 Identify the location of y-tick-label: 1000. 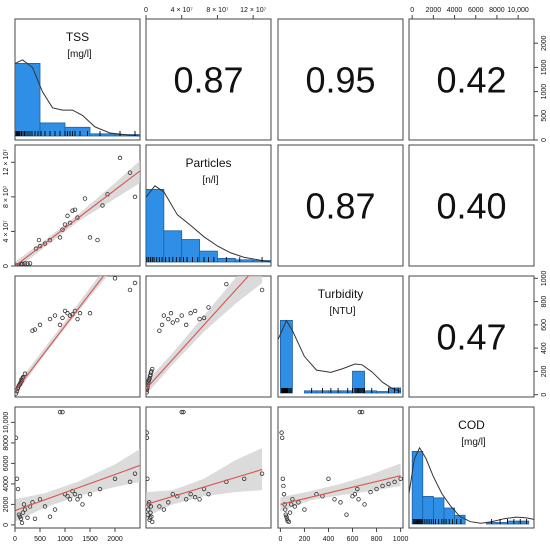
(544, 92).